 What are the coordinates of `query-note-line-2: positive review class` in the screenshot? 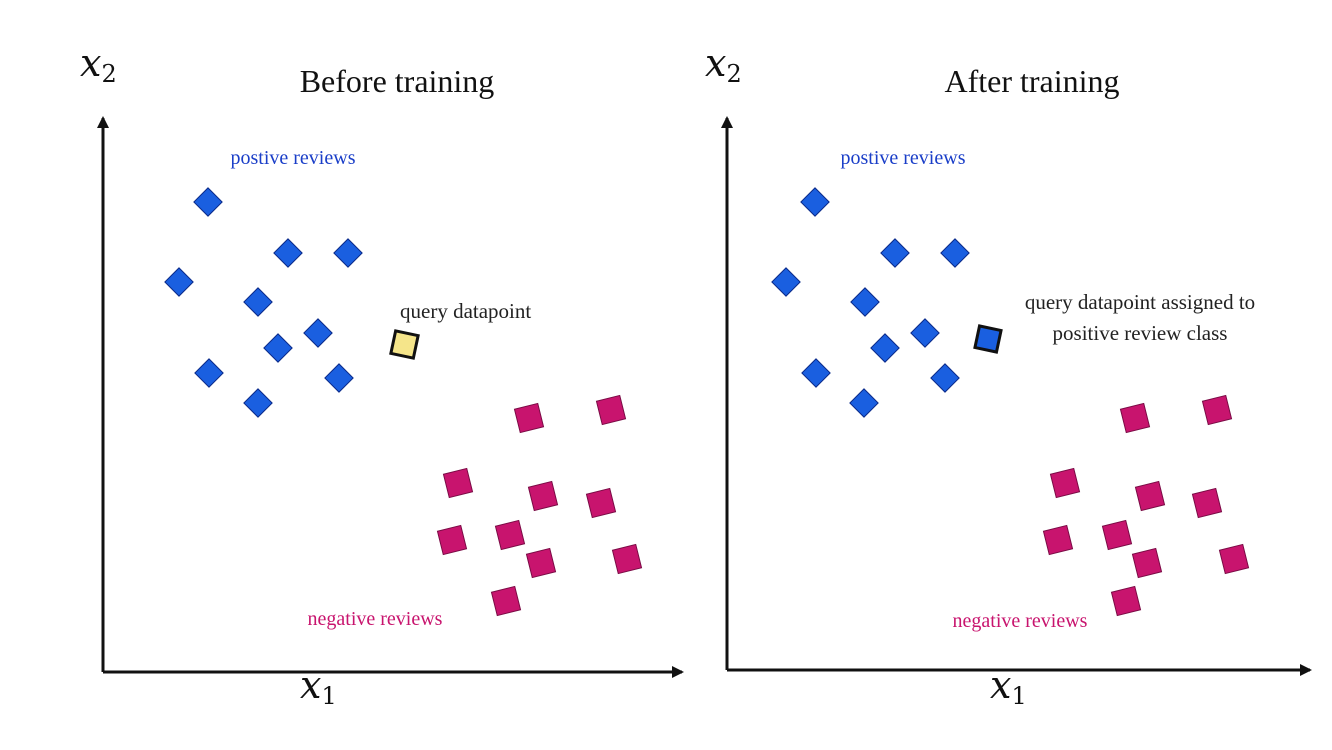 It's located at (1140, 333).